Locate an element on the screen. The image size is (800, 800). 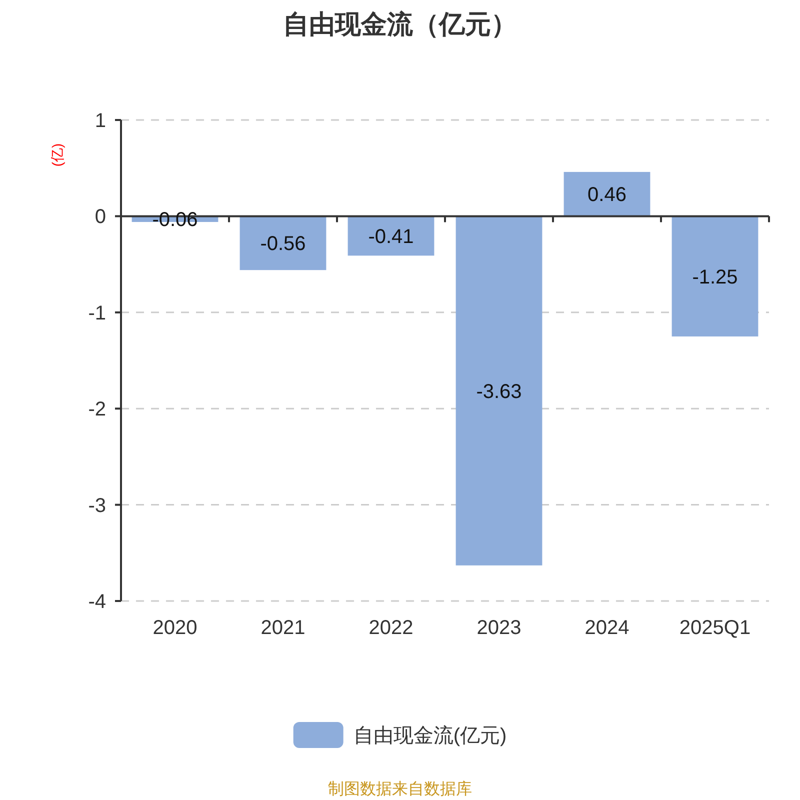
data-label: -3.63 is located at coordinates (499, 391).